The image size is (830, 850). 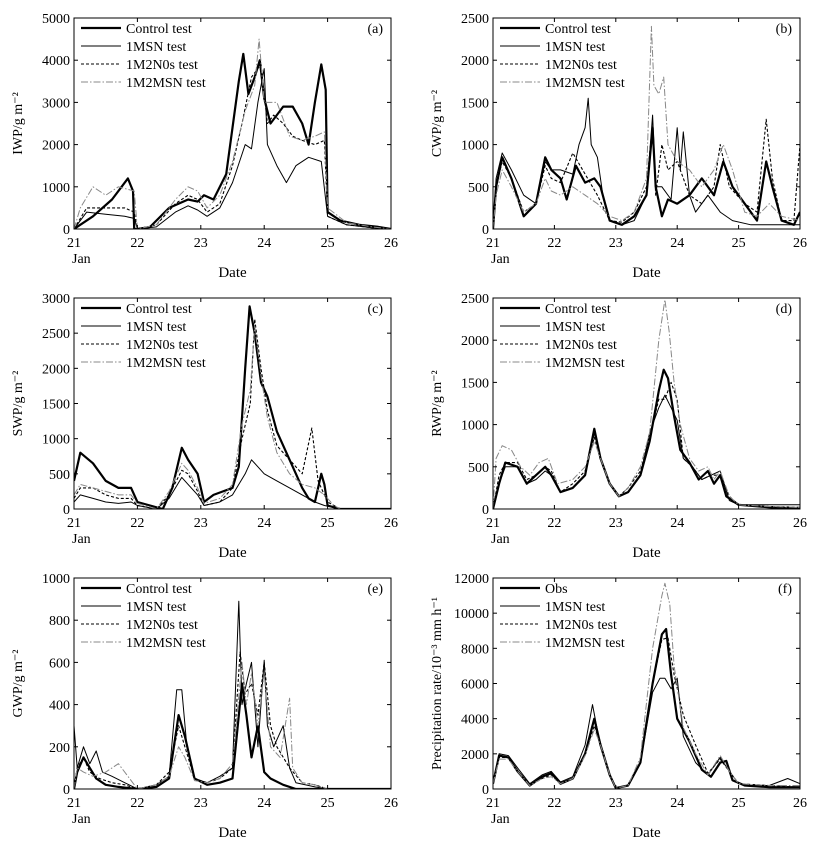 I want to click on y-tick-label: 6000, so click(x=475, y=685).